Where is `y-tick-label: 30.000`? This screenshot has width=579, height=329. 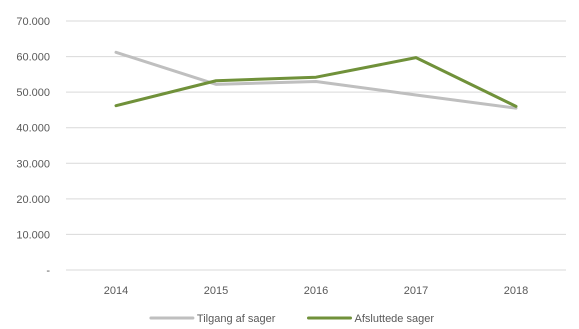 y-tick-label: 30.000 is located at coordinates (33, 164).